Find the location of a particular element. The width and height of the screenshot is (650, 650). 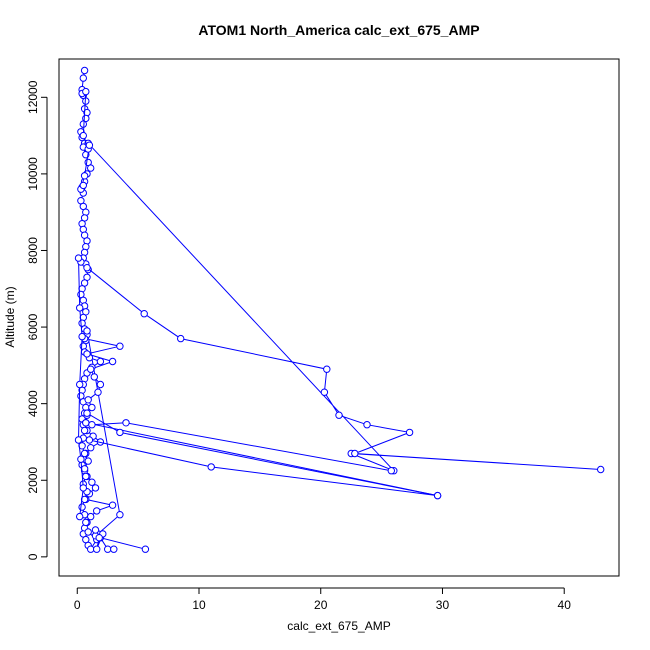

x-axis: 0 10 20 30 40 is located at coordinates (323, 599).